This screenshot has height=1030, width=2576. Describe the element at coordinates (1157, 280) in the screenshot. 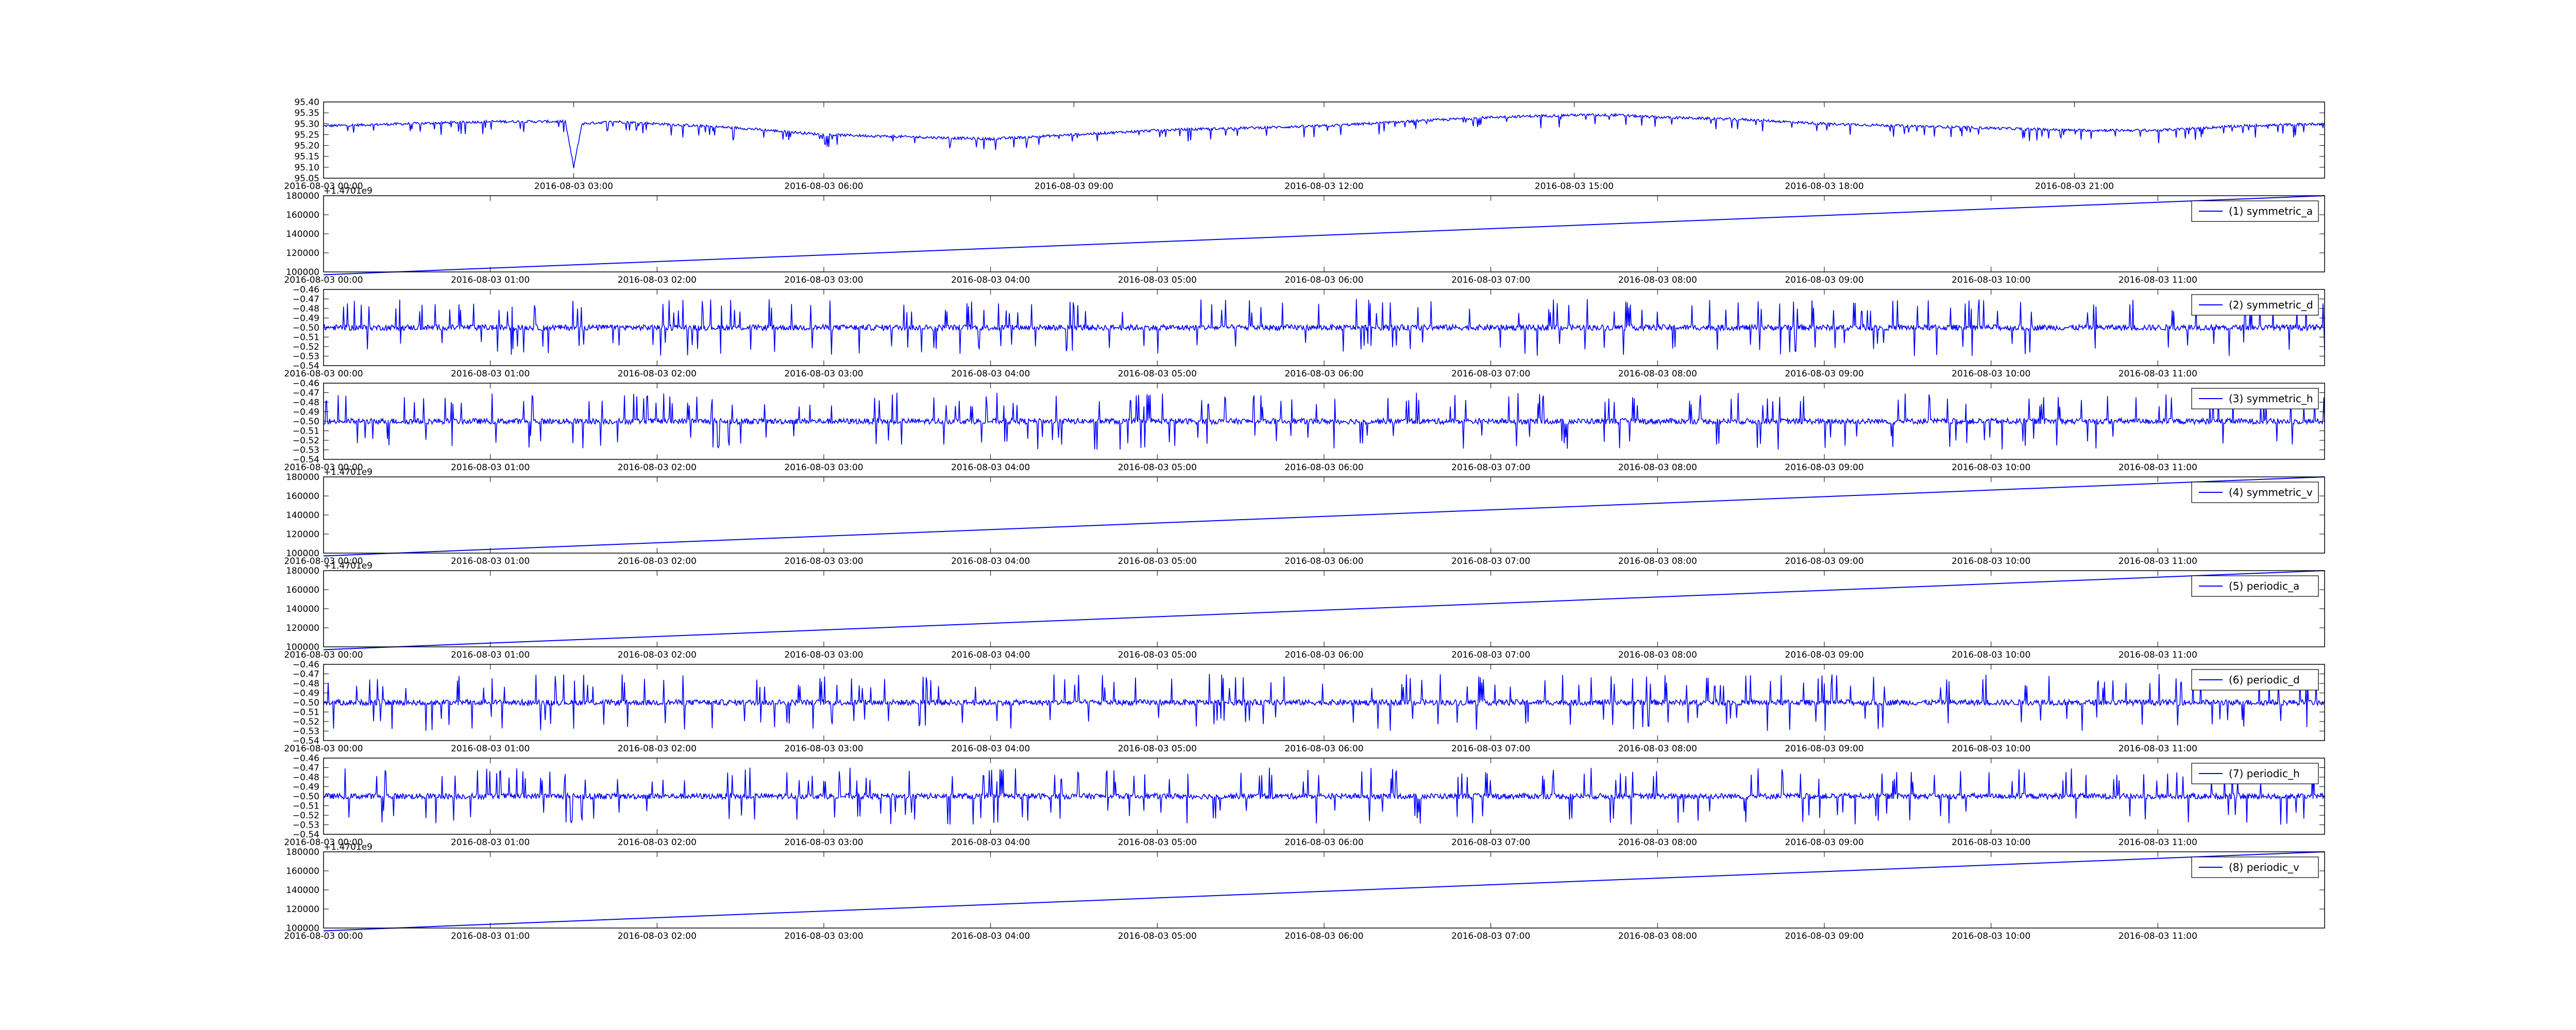

I see `x-tick-label-1-5: 2016-08-03 05:00` at that location.